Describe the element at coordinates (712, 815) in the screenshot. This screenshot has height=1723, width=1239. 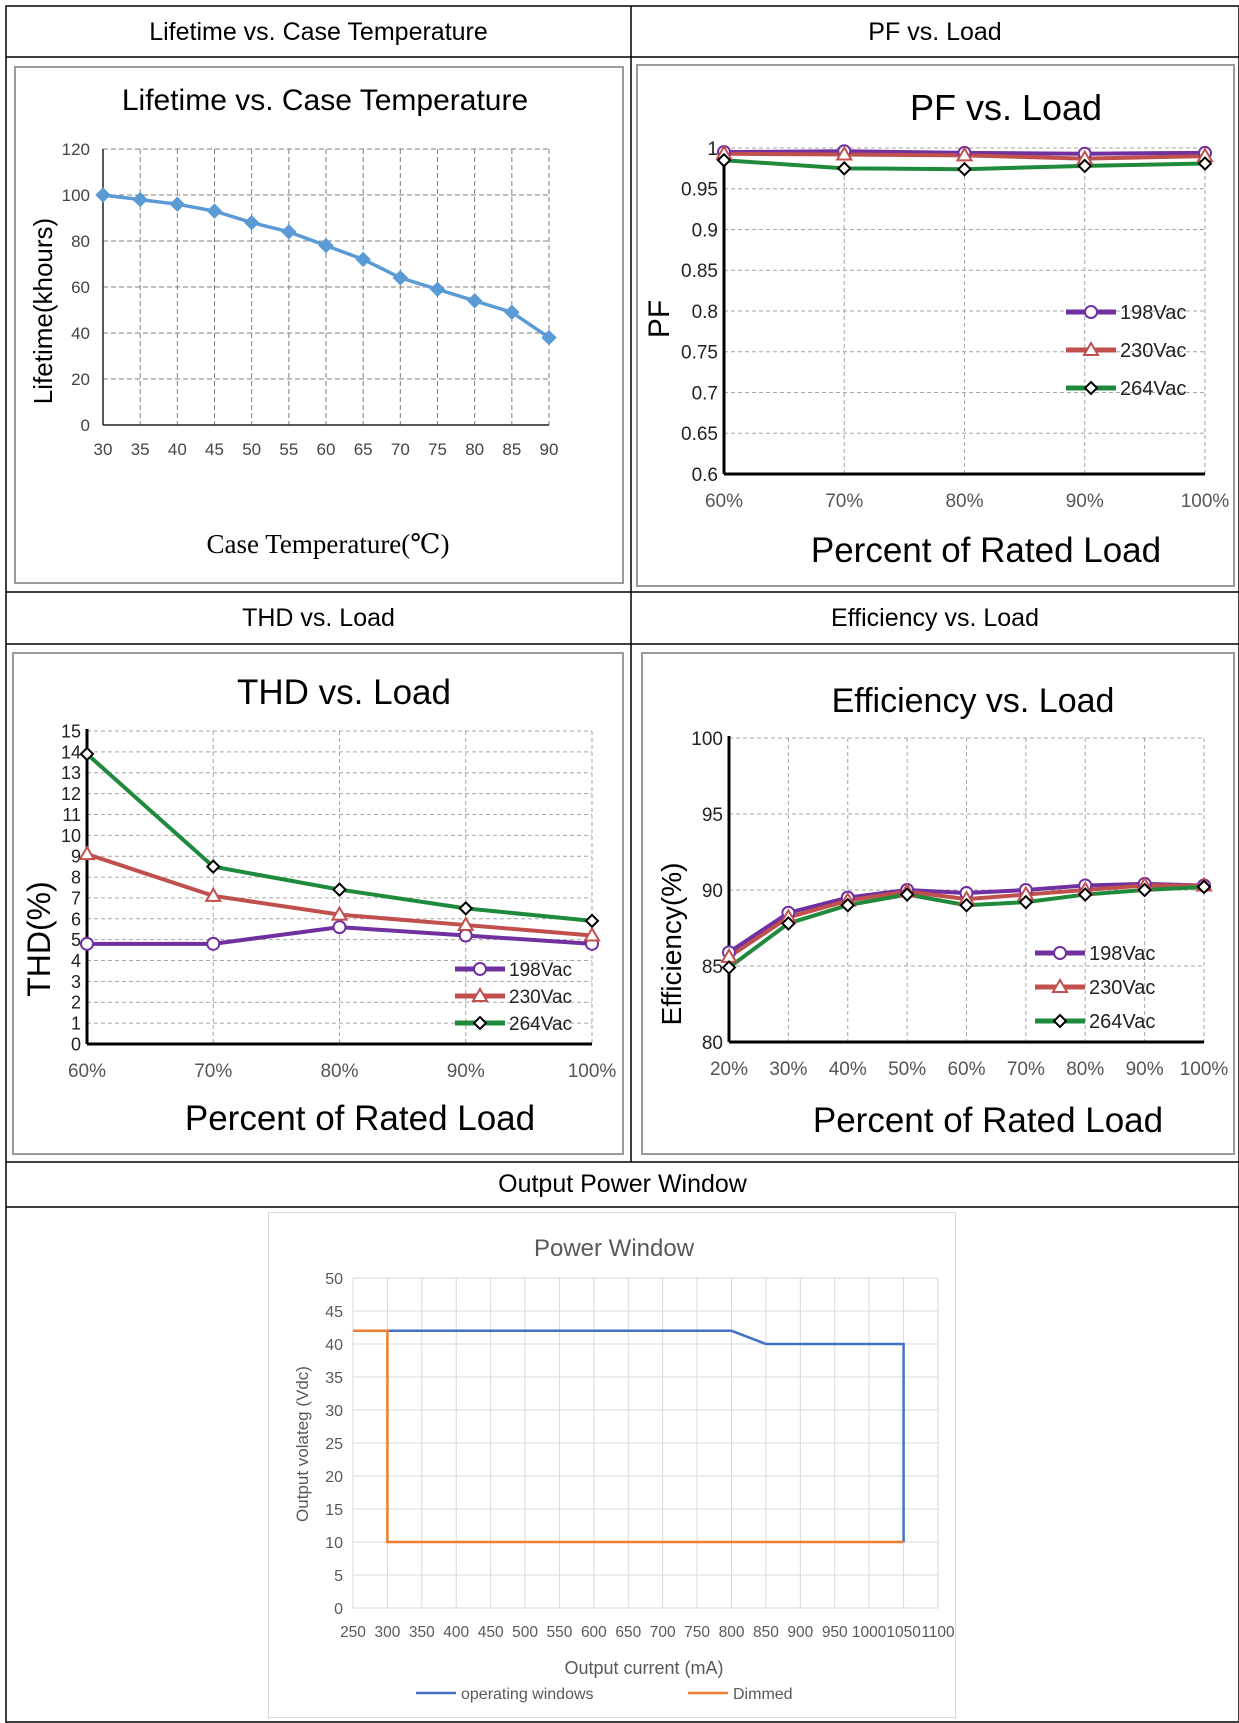
I see `eff-y-tick: 95` at that location.